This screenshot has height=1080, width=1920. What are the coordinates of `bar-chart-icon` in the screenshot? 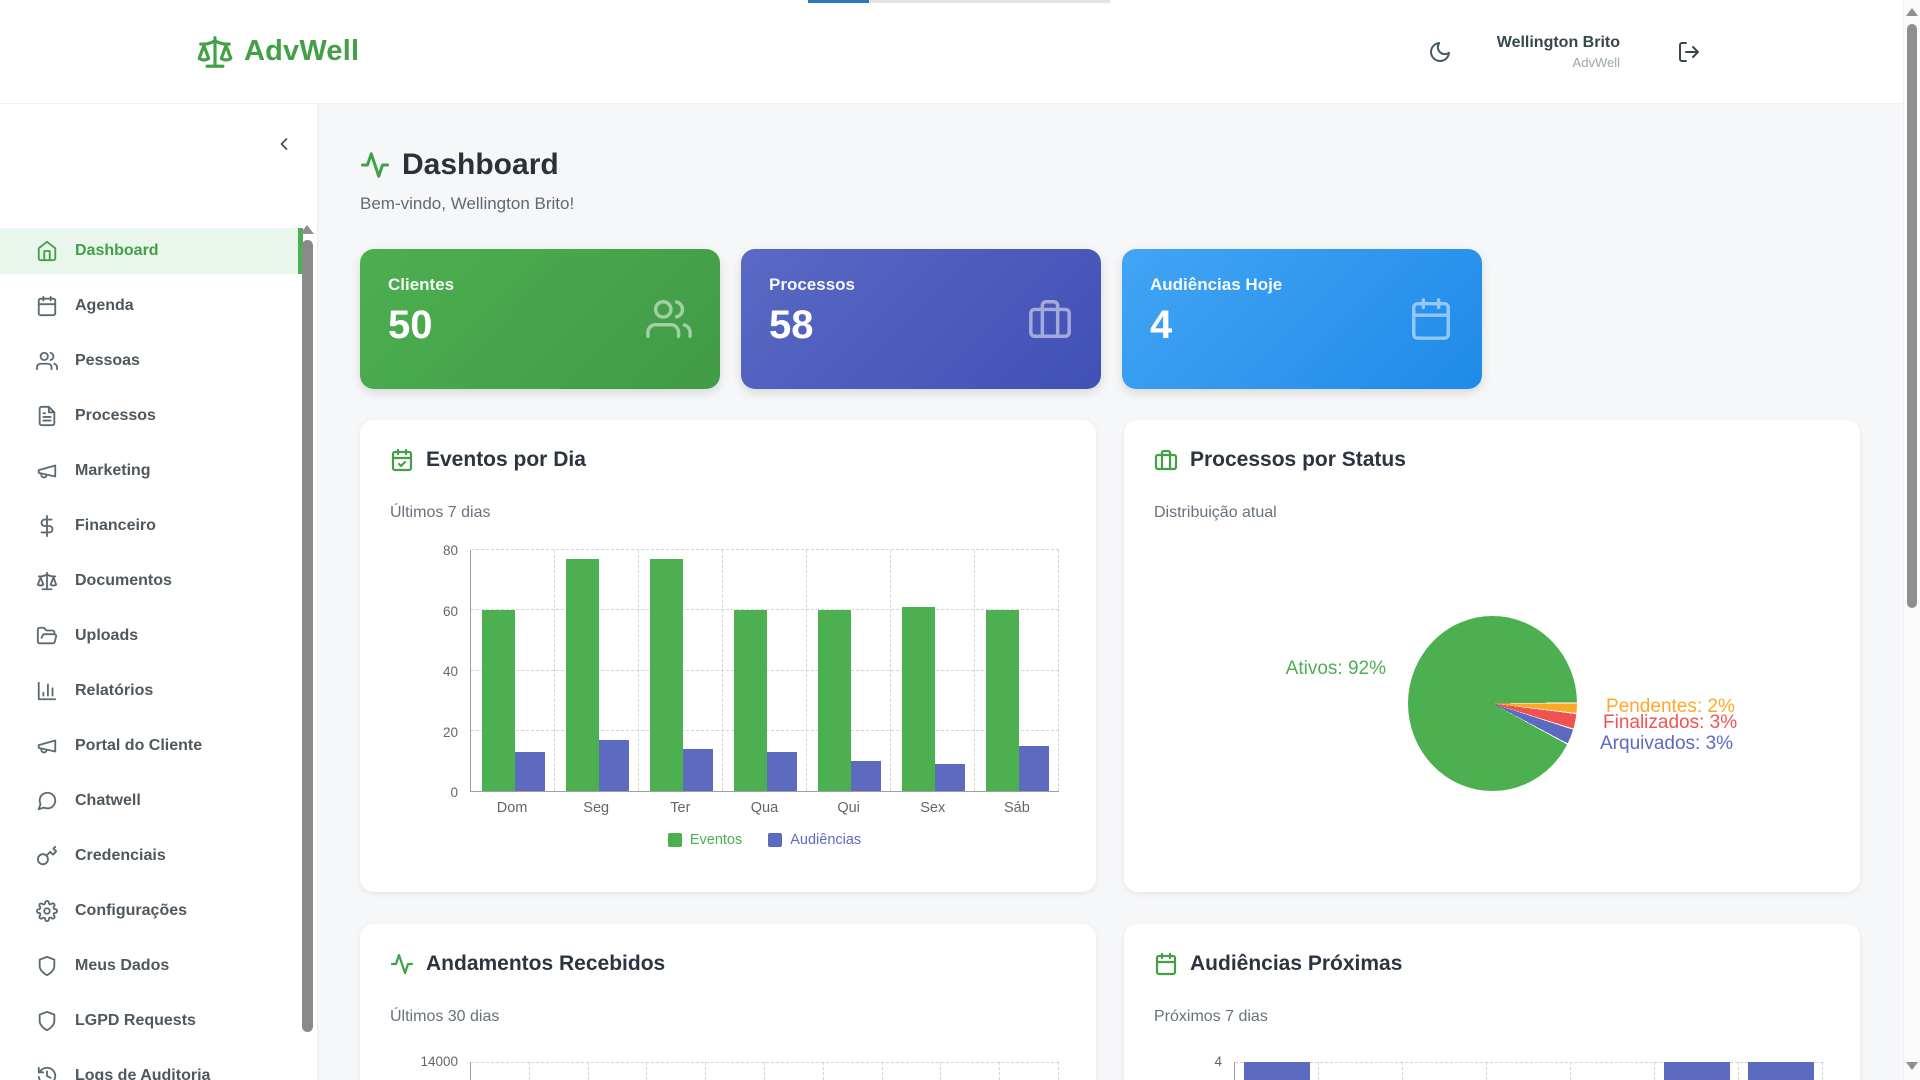 It's located at (47, 691).